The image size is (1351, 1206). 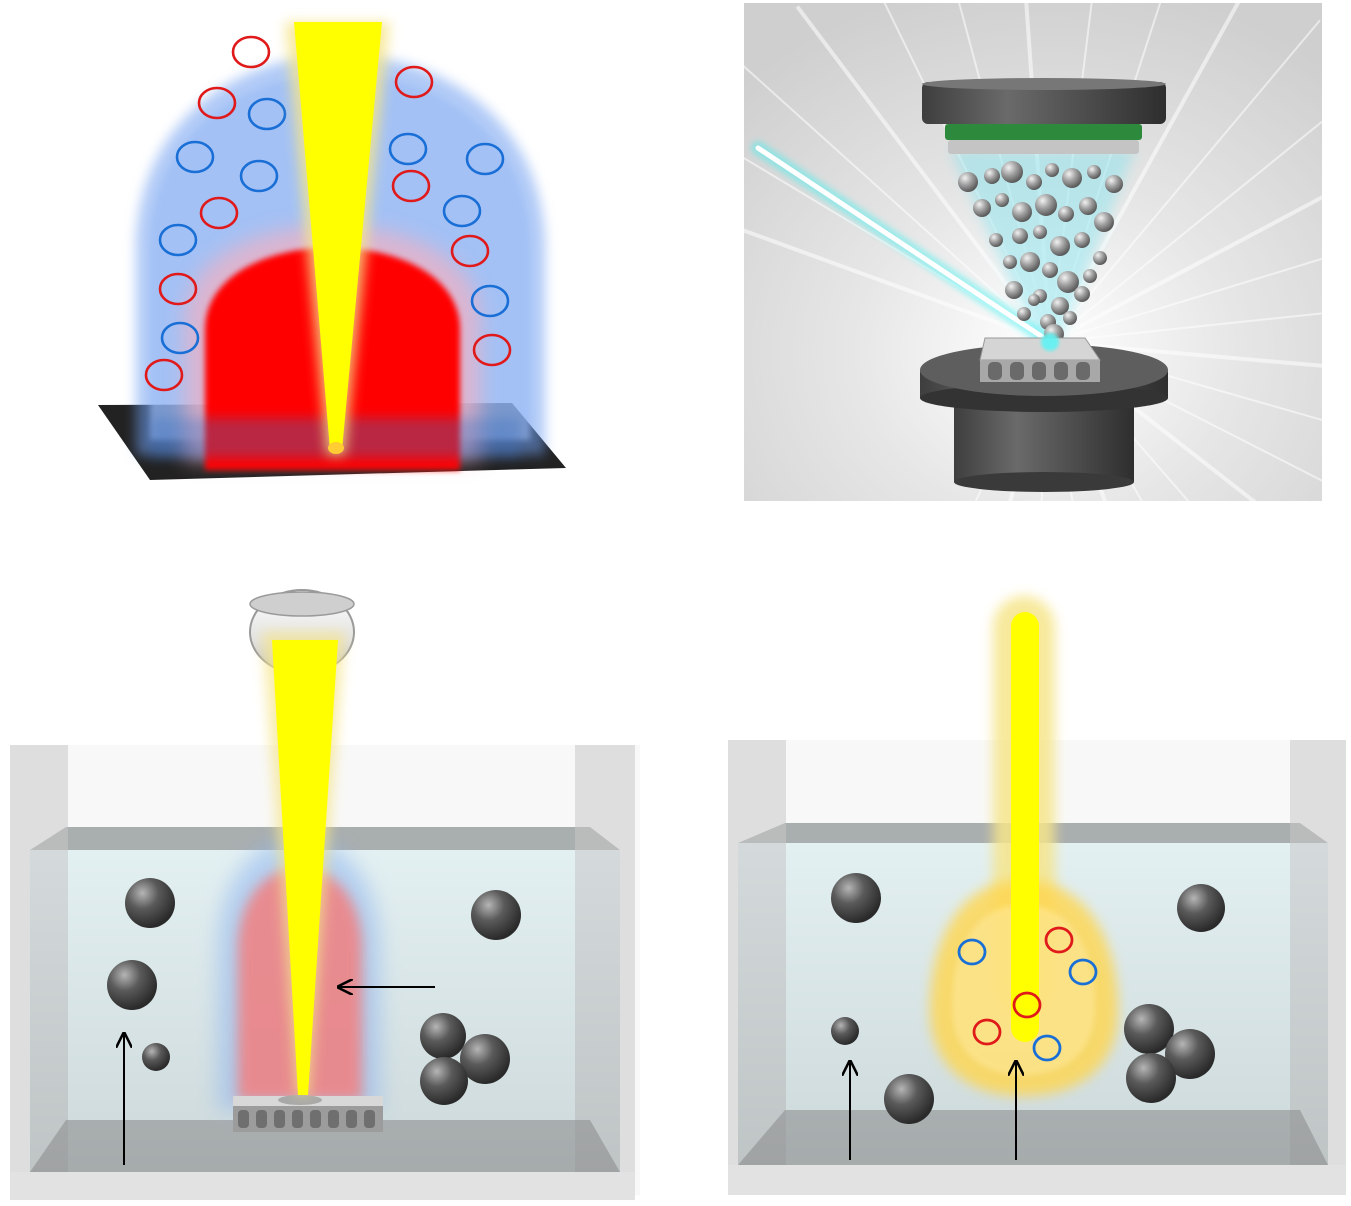 I want to click on deposition-substrate-plate, so click(x=1043, y=147).